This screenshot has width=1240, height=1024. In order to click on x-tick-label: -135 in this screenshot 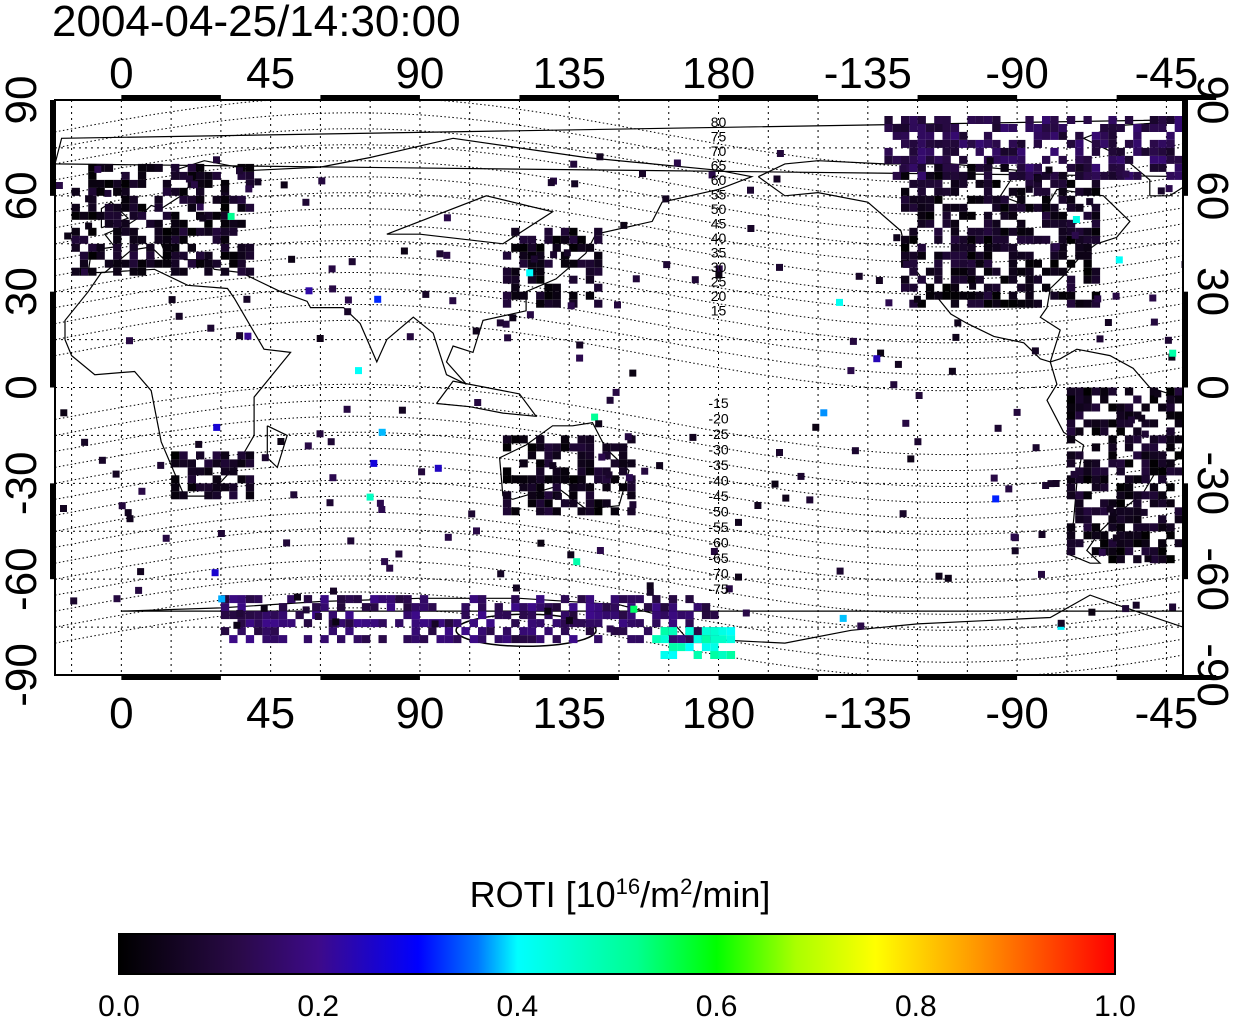, I will do `click(868, 713)`.